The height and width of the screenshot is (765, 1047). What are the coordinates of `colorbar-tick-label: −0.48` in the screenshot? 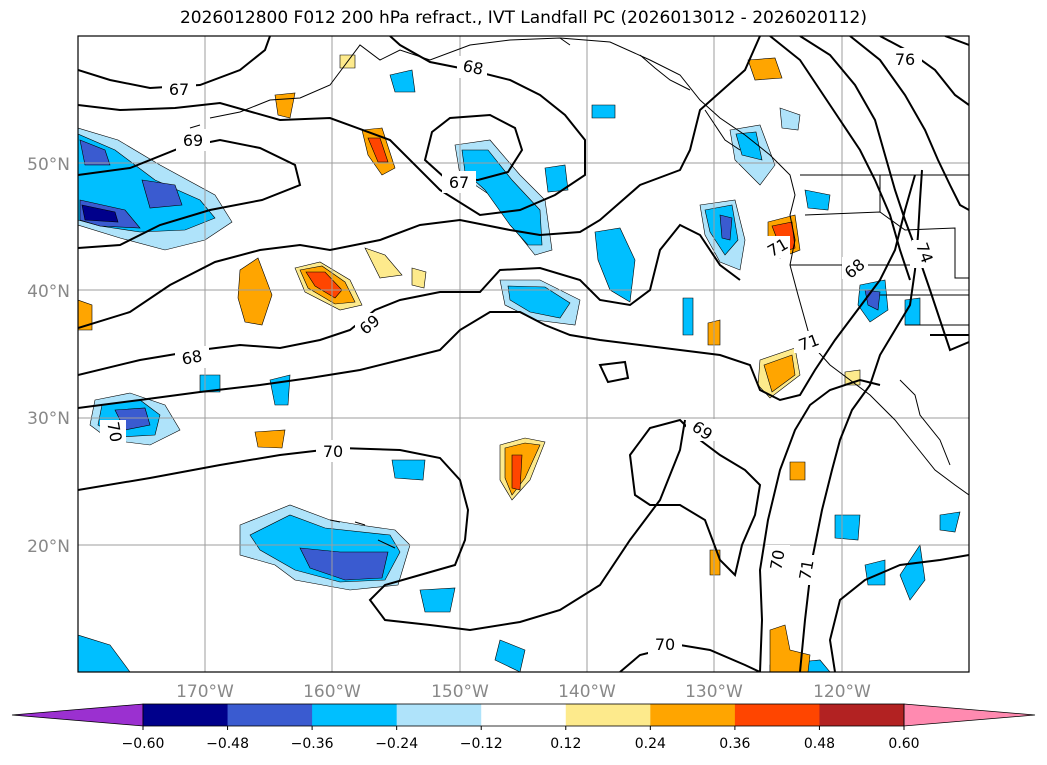 It's located at (227, 744).